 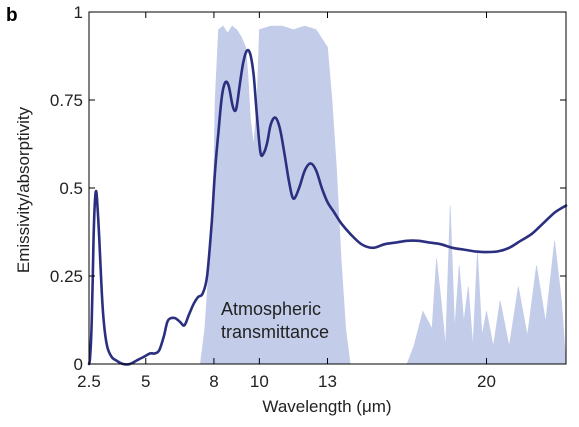 I want to click on x-tick-label: 20, so click(x=486, y=381).